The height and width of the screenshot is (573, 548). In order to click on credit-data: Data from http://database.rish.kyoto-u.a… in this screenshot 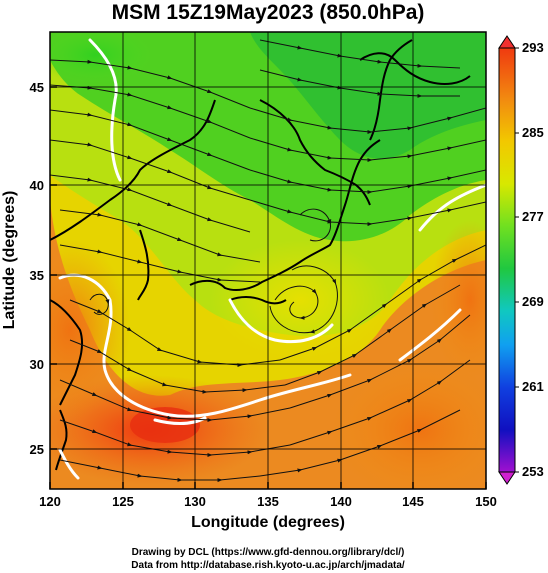, I will do `click(268, 565)`.